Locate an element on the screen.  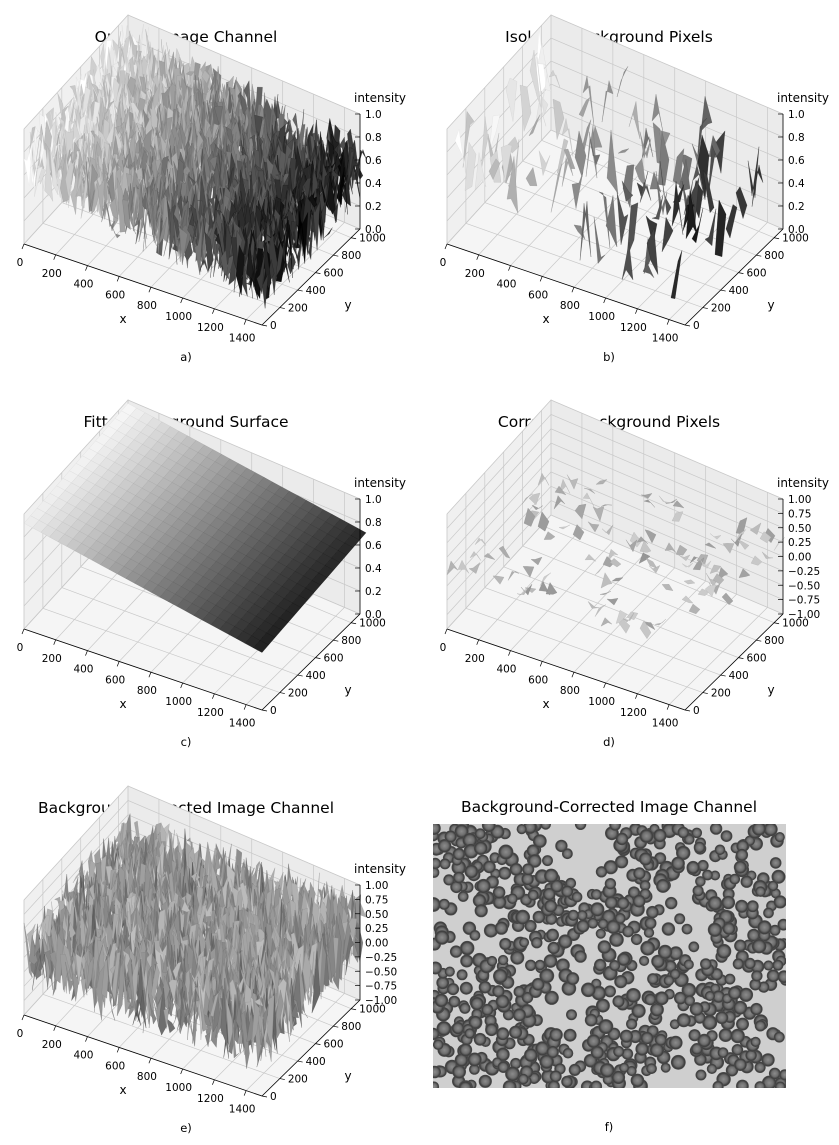
z-tick-label: 0.50 is located at coordinates (799, 529).